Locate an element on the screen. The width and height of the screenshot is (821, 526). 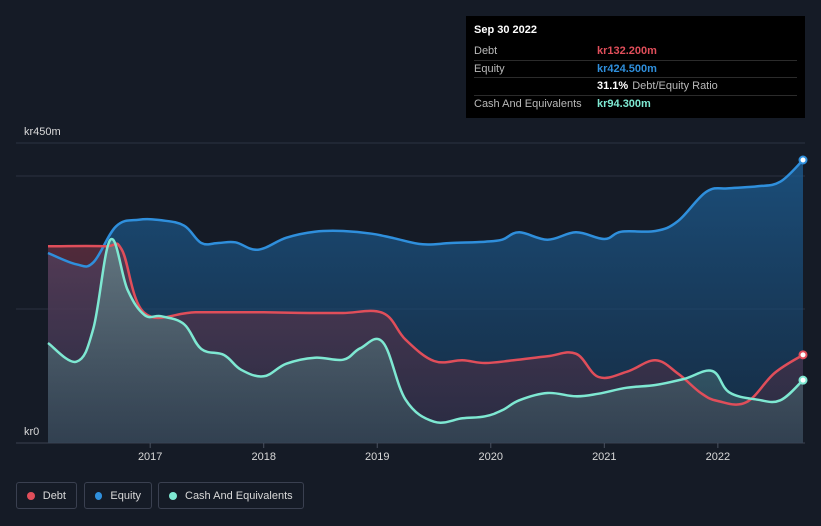
cash-and-equivalents-end-point is located at coordinates (803, 380).